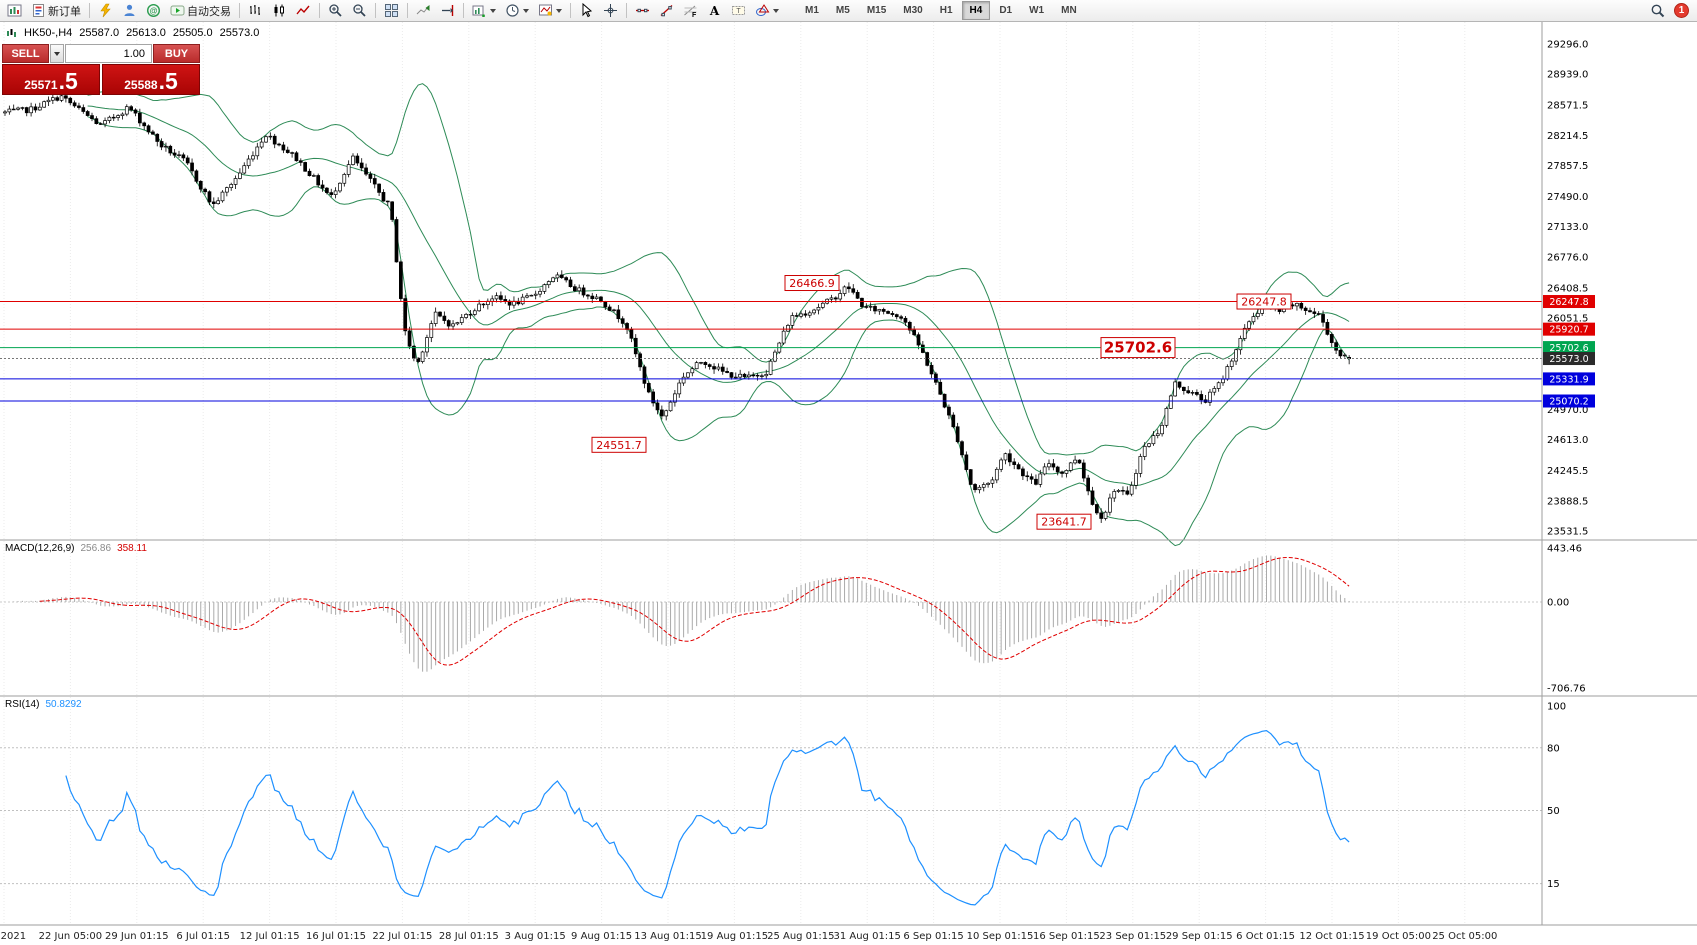 Image resolution: width=1697 pixels, height=945 pixels. What do you see at coordinates (132, 548) in the screenshot?
I see `macd-signal-value: 358.11` at bounding box center [132, 548].